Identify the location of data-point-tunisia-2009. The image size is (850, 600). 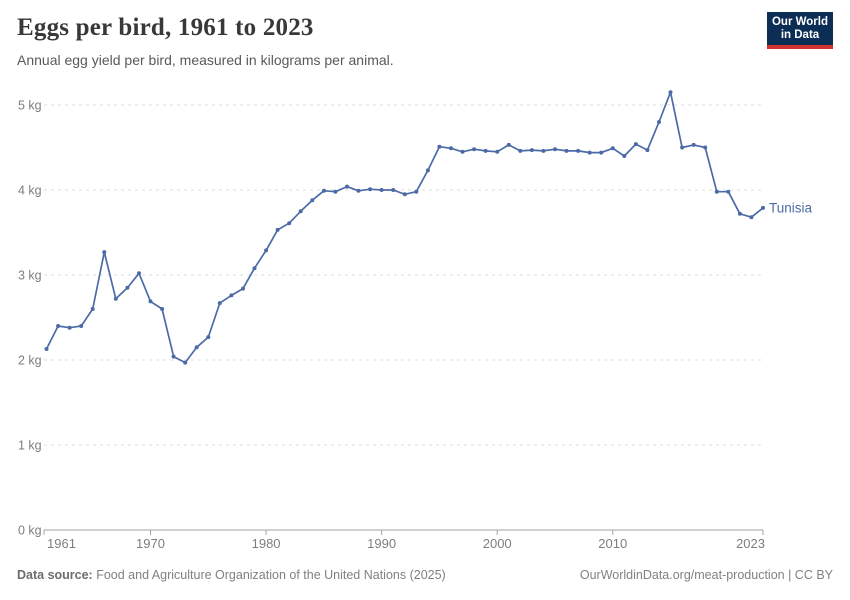
(601, 152).